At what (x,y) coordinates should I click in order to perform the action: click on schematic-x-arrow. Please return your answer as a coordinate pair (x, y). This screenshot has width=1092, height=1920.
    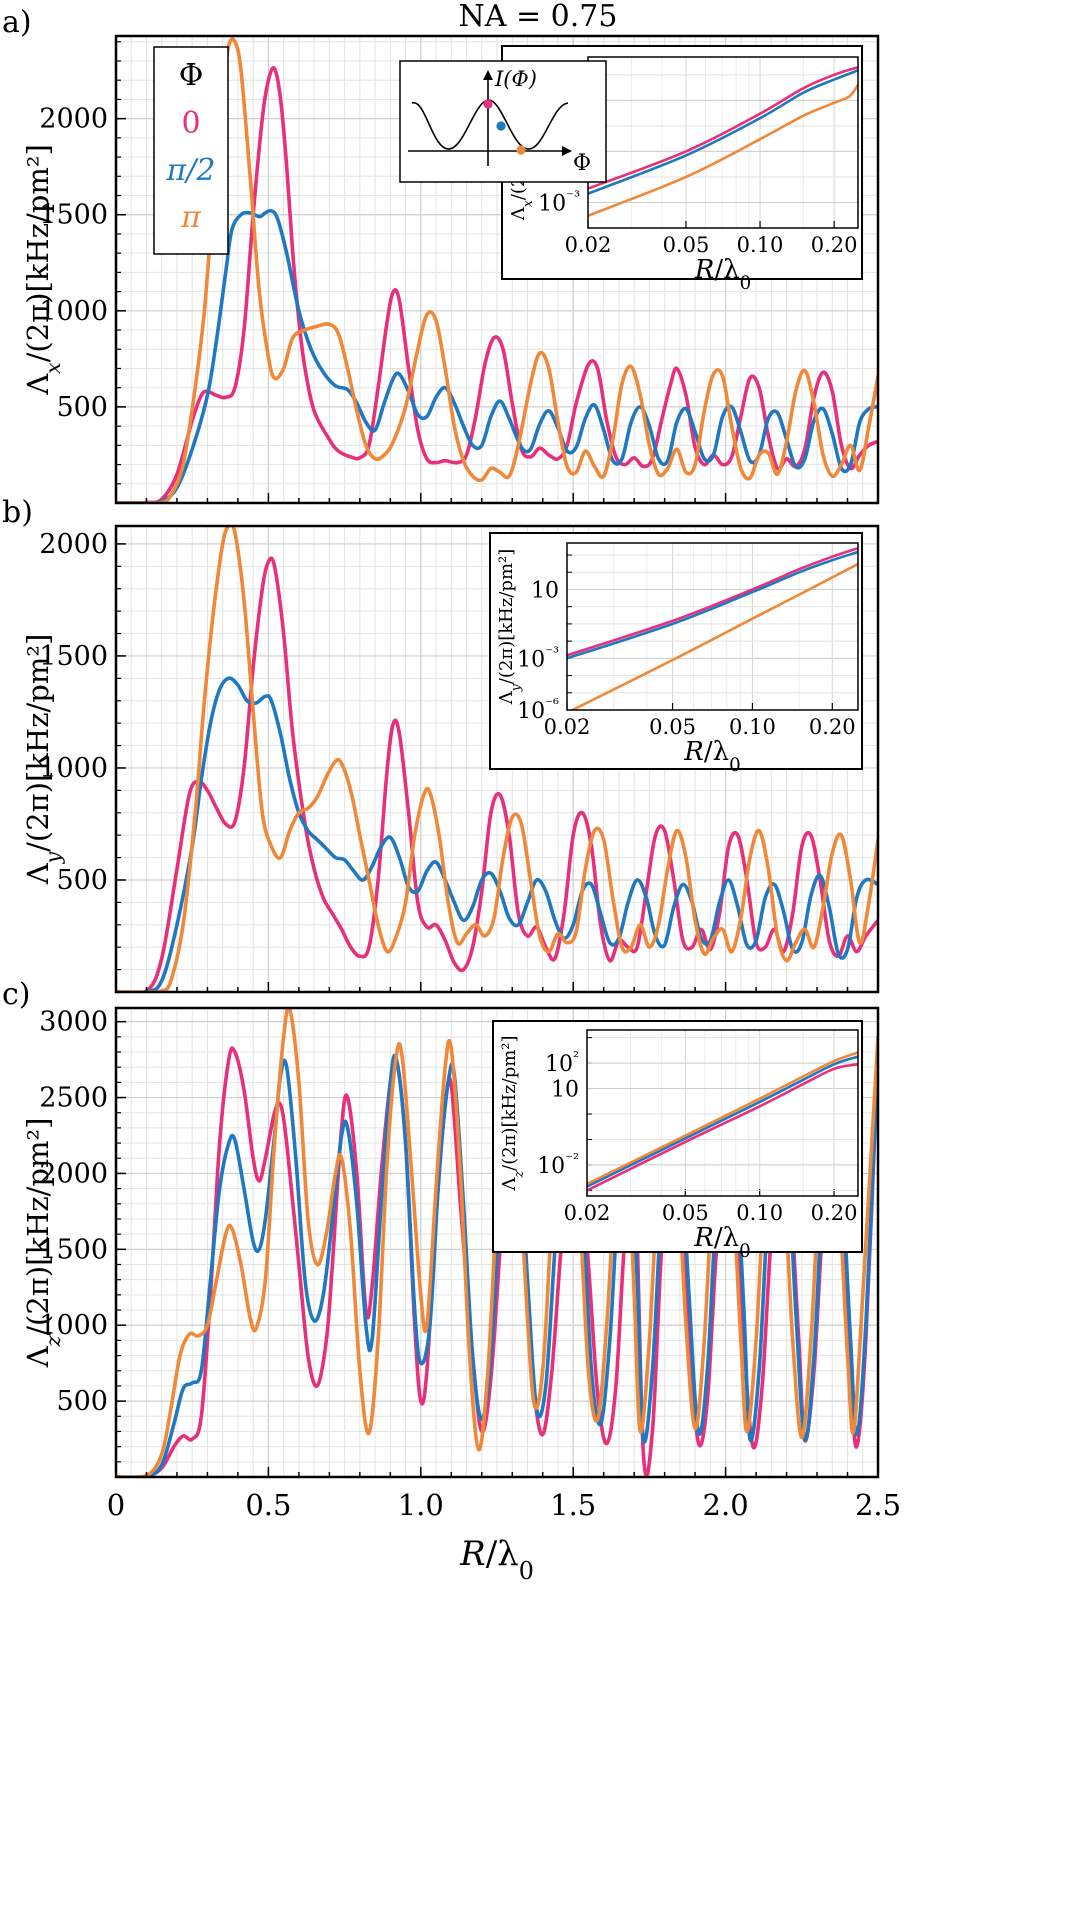
    Looking at the image, I should click on (567, 151).